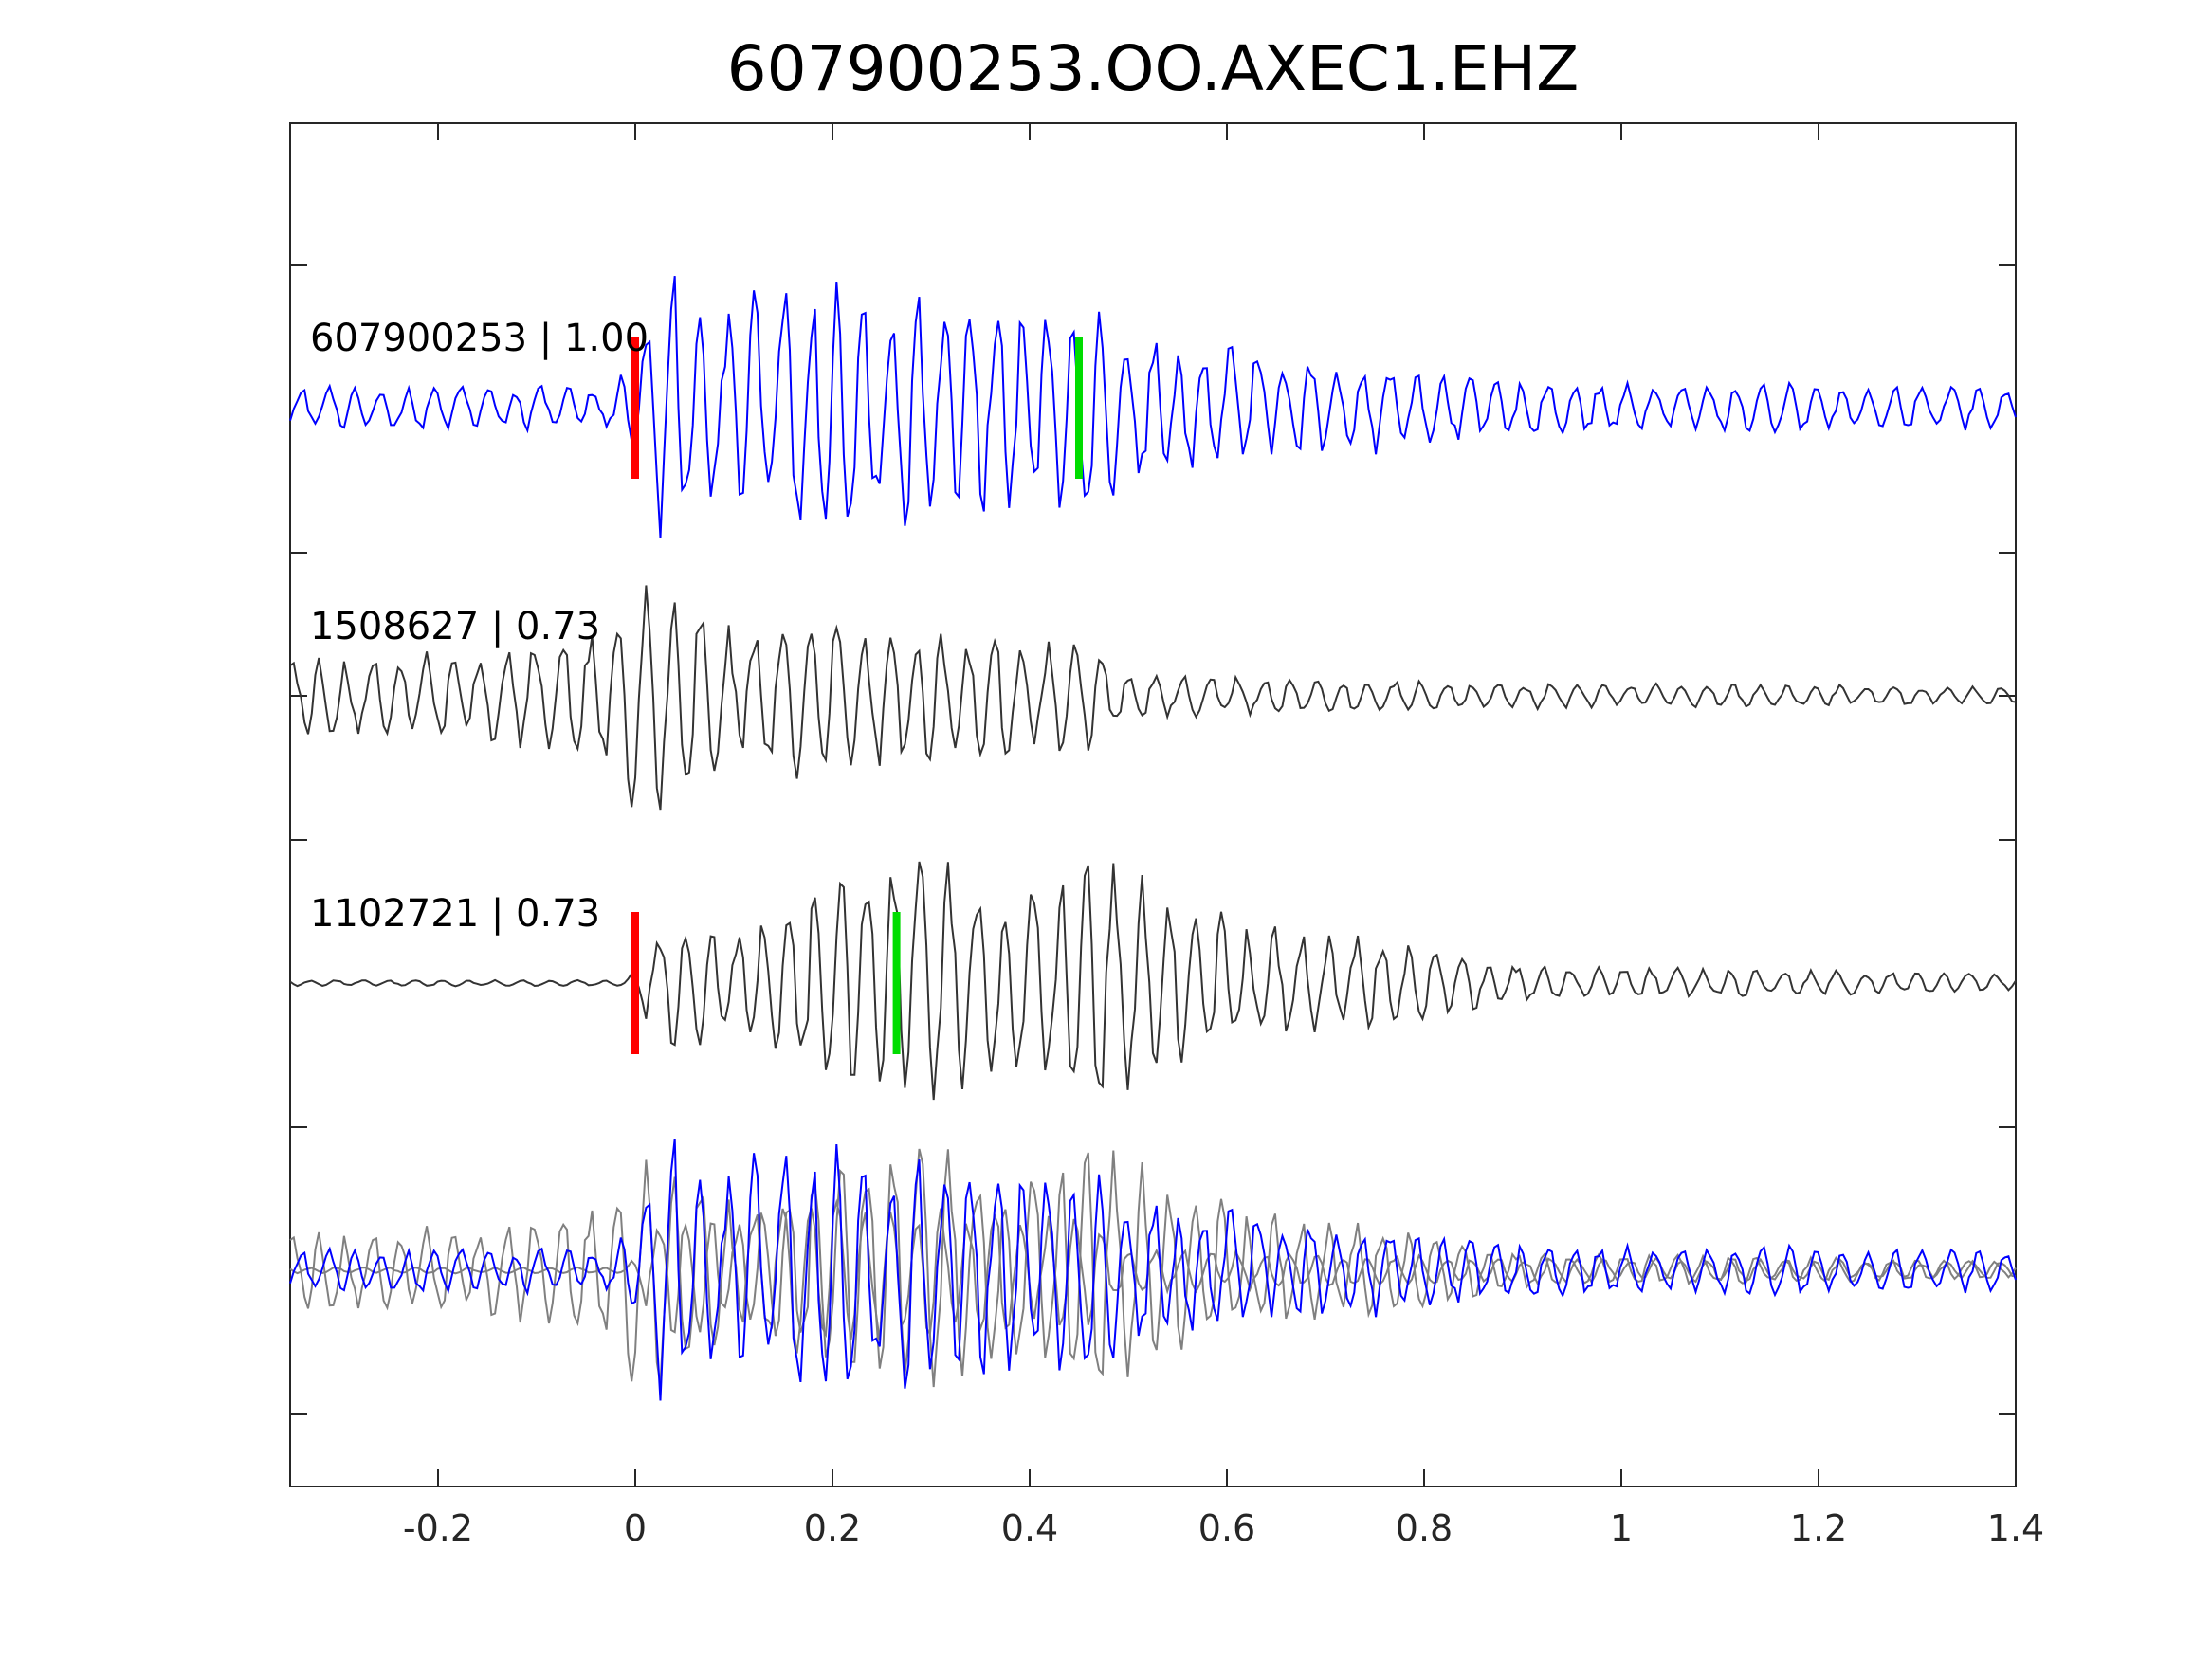 Image resolution: width=2212 pixels, height=1659 pixels. I want to click on x-tick-label: -0.2, so click(438, 1528).